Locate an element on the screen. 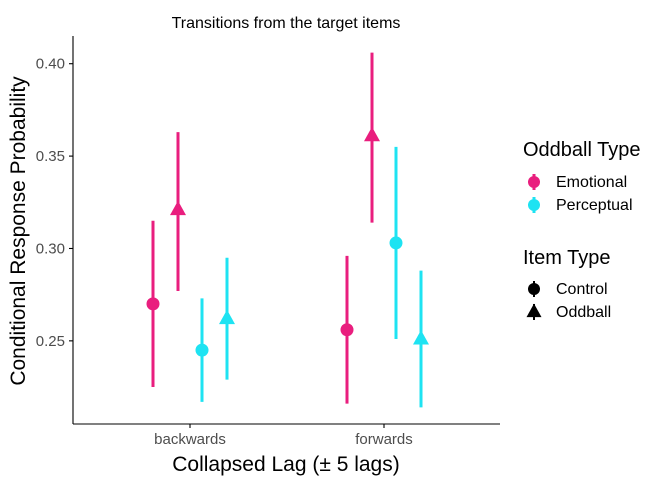 This screenshot has height=480, width=672. legend-label: Oddball is located at coordinates (583, 312).